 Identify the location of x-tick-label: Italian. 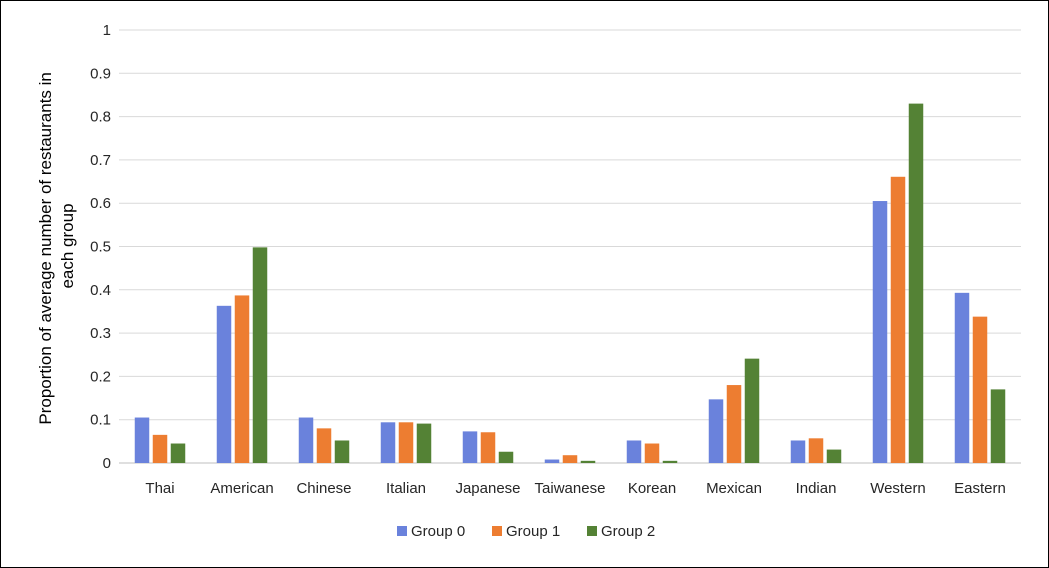
(406, 488).